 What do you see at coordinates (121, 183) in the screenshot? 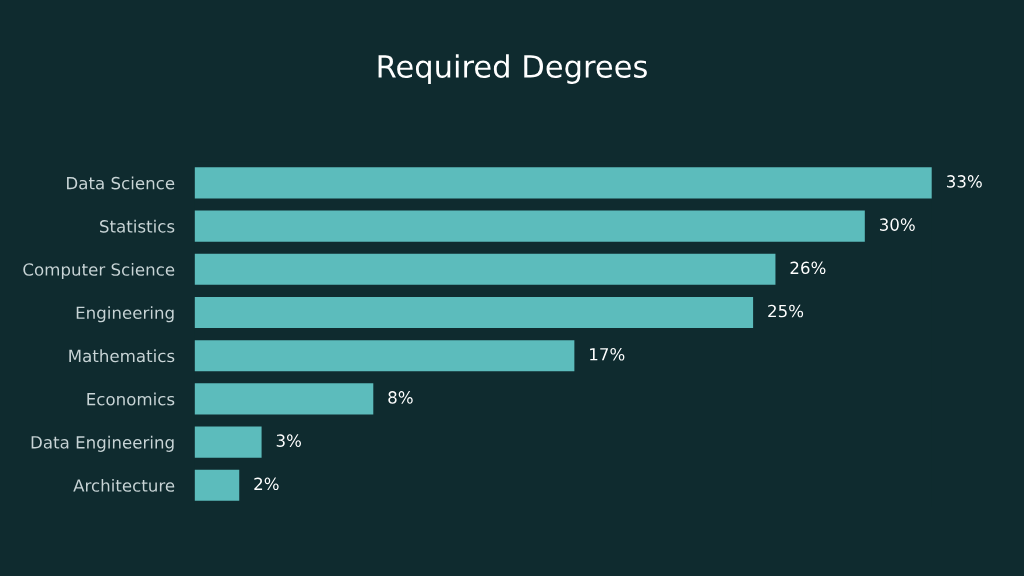
I see `y-tick-label: Data Science` at bounding box center [121, 183].